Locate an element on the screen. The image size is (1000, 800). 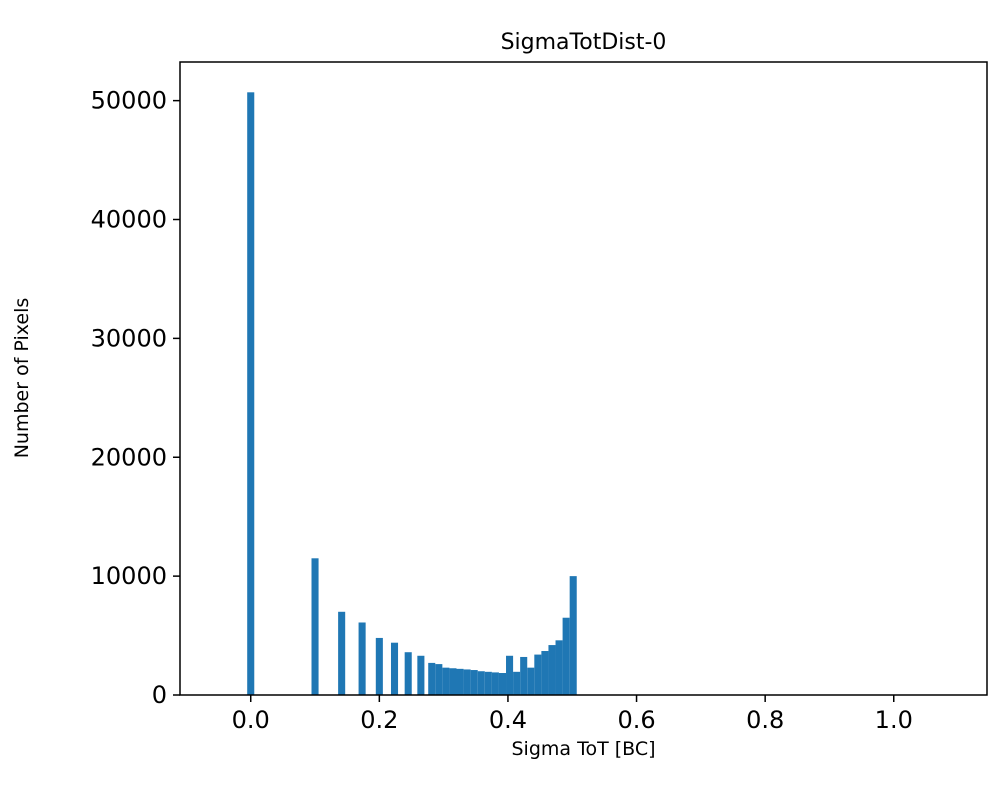
y-tick-label: 30000 is located at coordinates (129, 338).